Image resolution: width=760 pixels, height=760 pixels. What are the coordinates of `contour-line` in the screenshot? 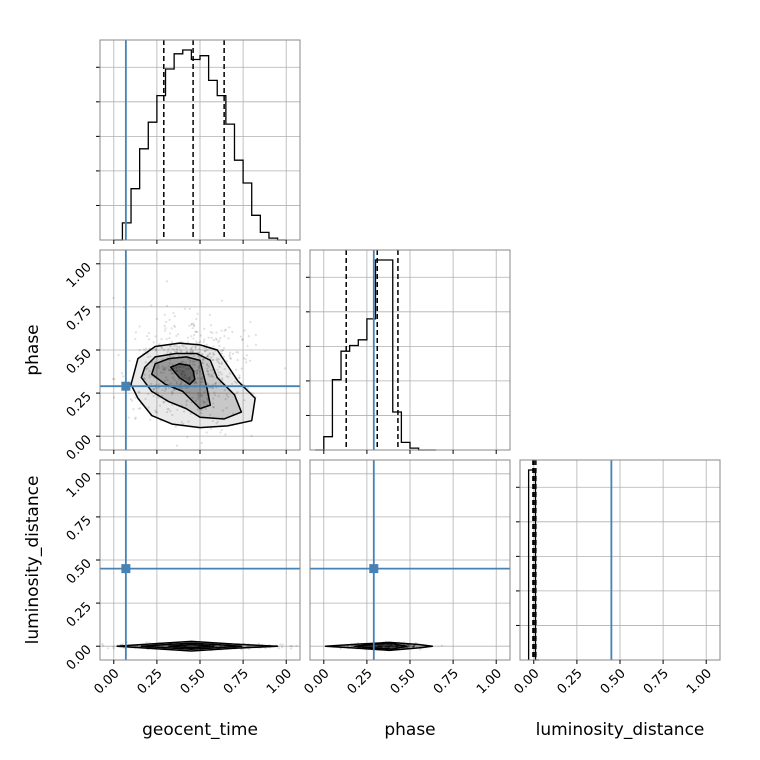 It's located at (191, 646).